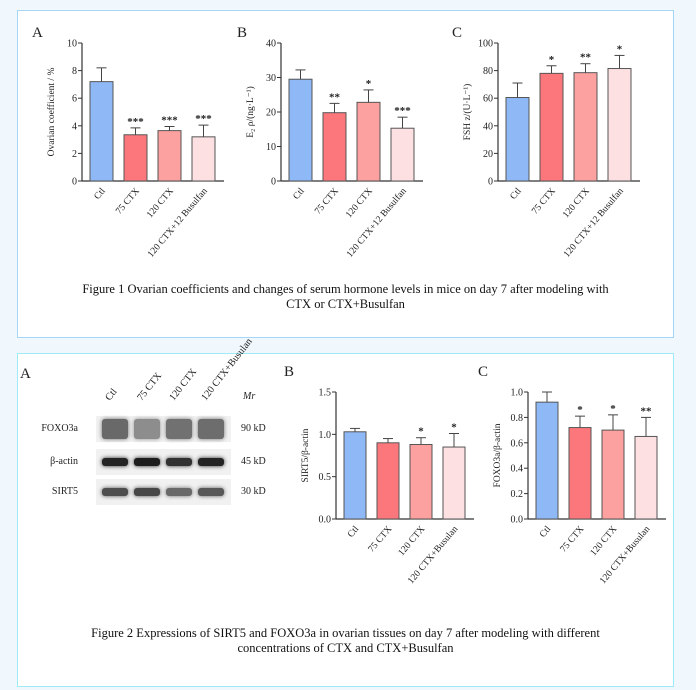 The width and height of the screenshot is (696, 690). Describe the element at coordinates (488, 154) in the screenshot. I see `y-tick-label: 20` at that location.